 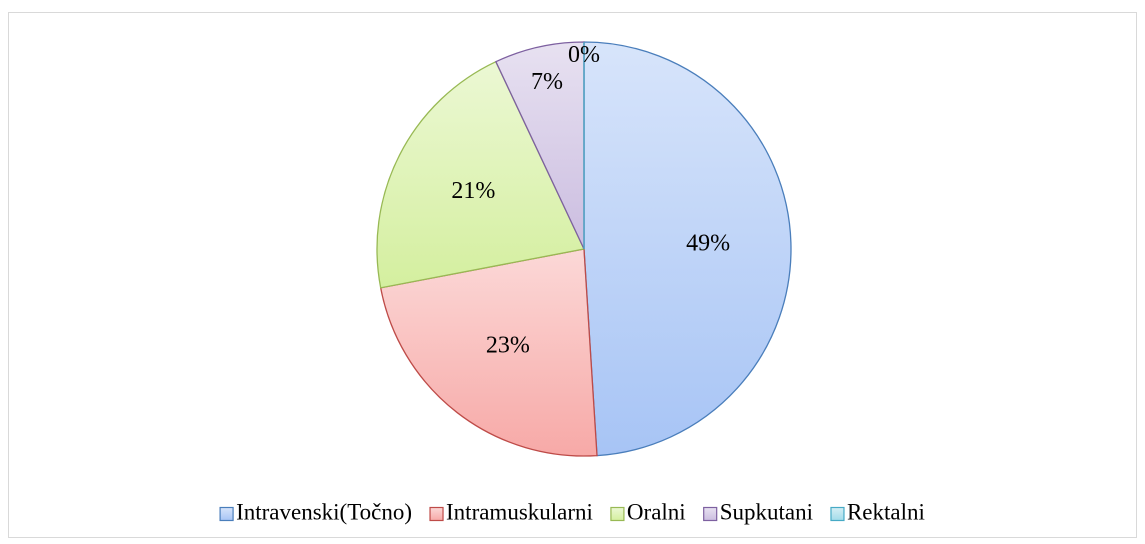 I want to click on data-label: 49%, so click(x=708, y=244).